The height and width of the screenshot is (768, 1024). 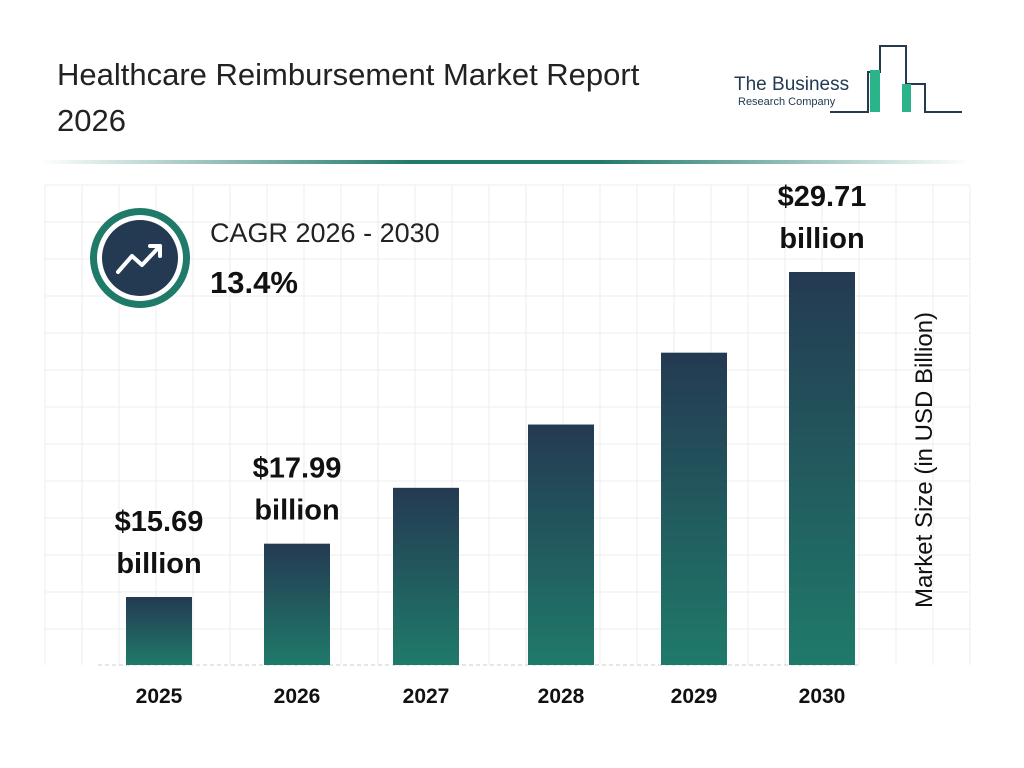 I want to click on trending-up-icon, so click(x=139, y=259).